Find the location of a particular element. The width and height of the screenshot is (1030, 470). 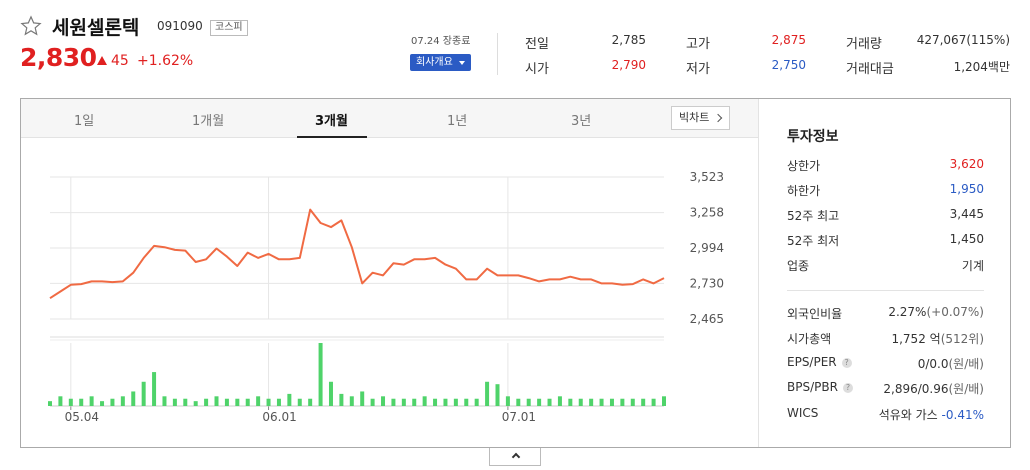

bps-pbr-label: BPS/PBR? is located at coordinates (820, 387).